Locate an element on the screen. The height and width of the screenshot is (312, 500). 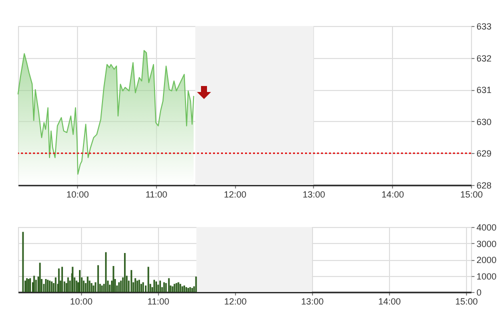
y-tick-label: 3000 is located at coordinates (486, 243).